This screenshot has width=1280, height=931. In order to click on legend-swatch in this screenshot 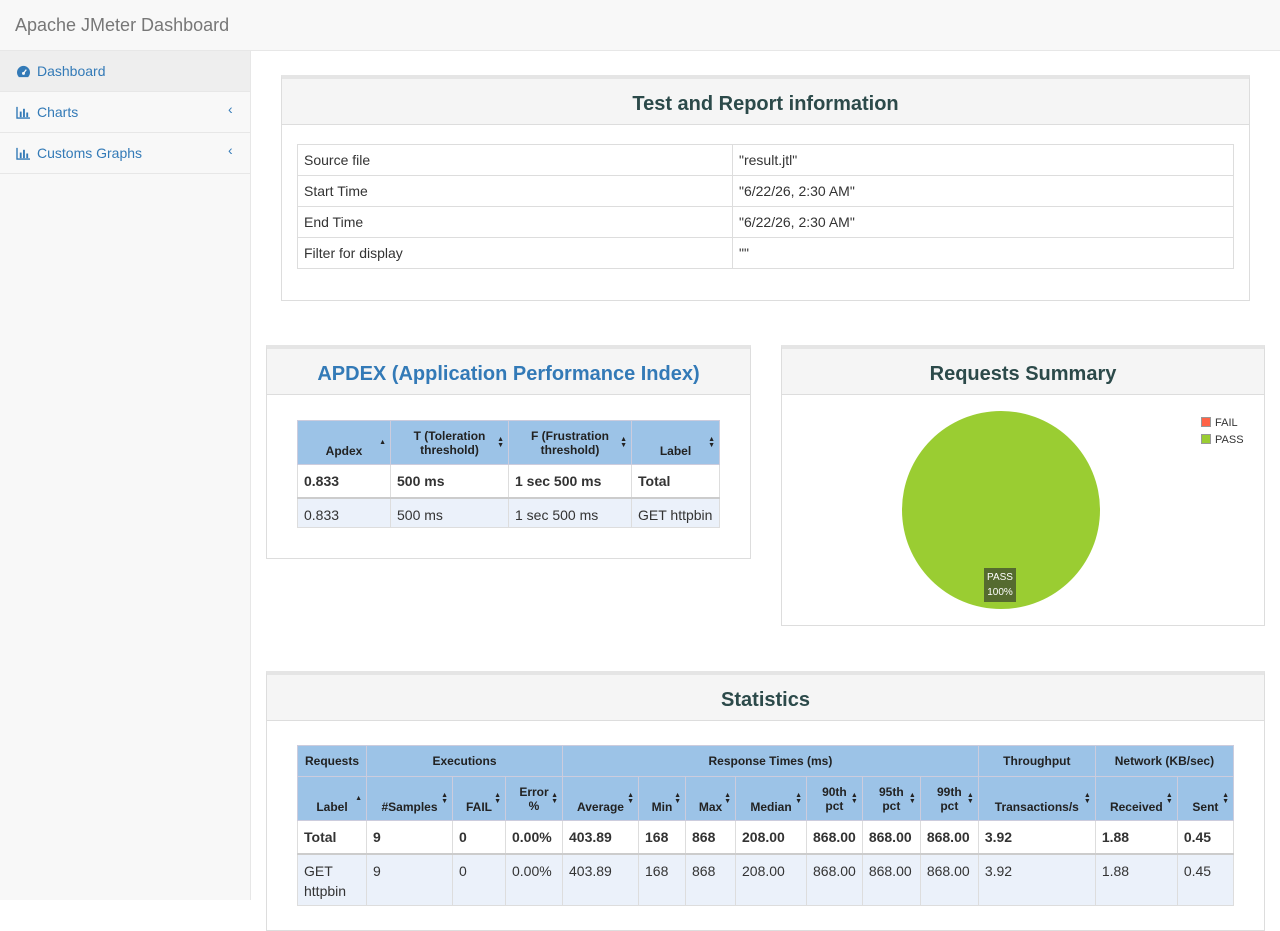, I will do `click(1206, 439)`.